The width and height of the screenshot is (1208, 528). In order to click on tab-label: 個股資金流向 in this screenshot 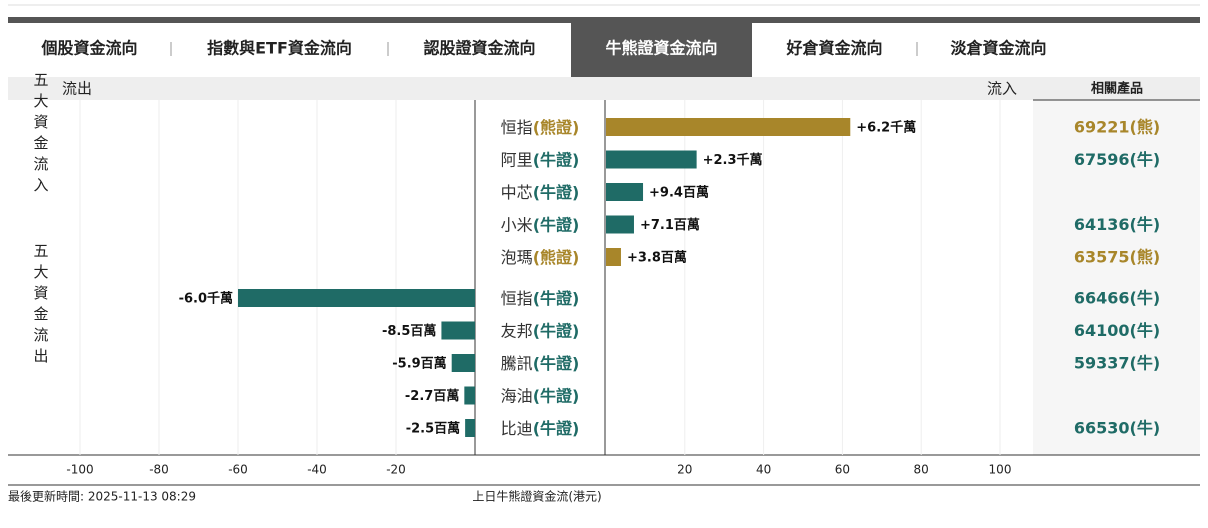, I will do `click(88, 48)`.